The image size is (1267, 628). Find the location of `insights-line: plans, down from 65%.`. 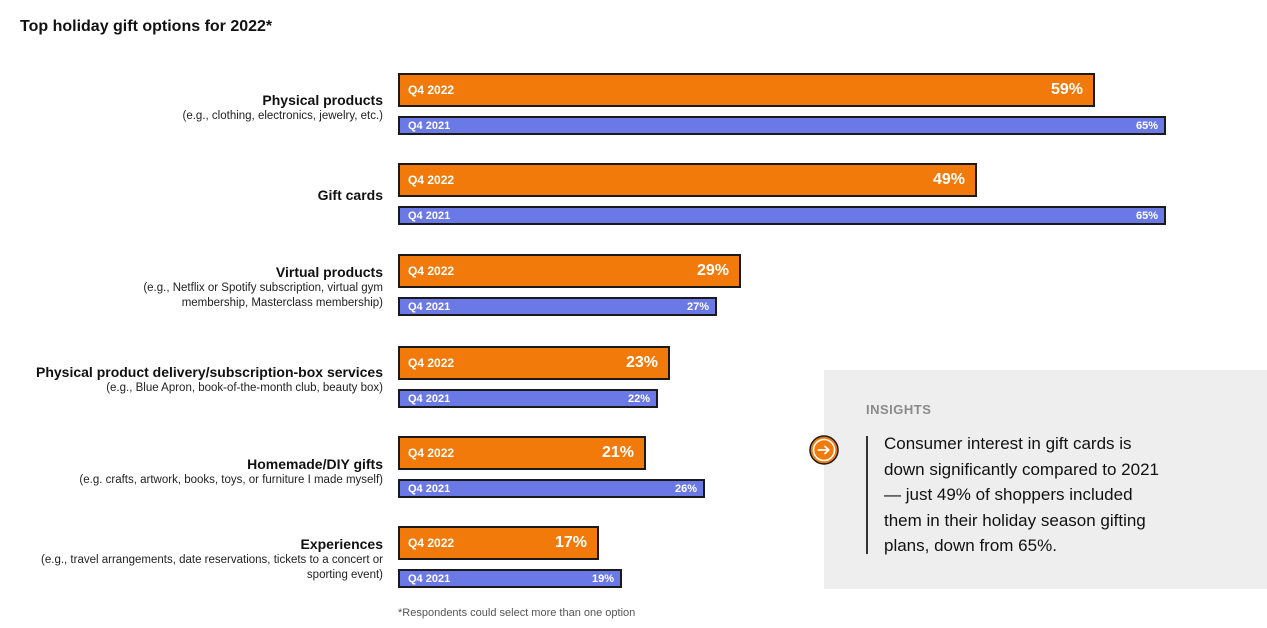

insights-line: plans, down from 65%. is located at coordinates (970, 545).